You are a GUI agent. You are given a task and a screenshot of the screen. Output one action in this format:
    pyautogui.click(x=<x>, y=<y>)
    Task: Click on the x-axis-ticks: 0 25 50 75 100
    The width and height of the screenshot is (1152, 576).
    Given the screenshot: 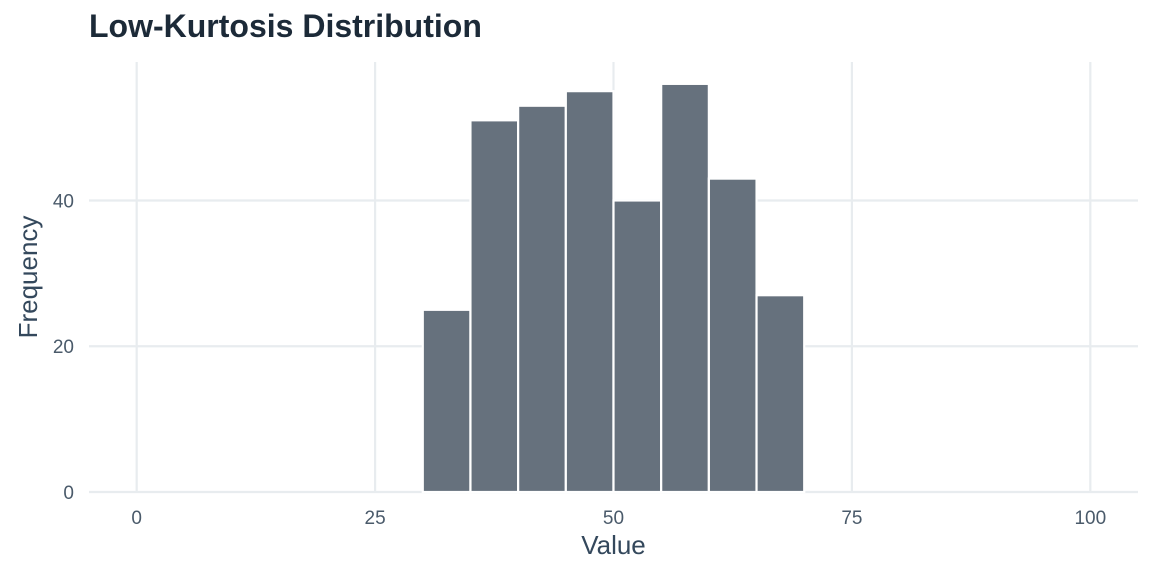 What is the action you would take?
    pyautogui.click(x=618, y=518)
    